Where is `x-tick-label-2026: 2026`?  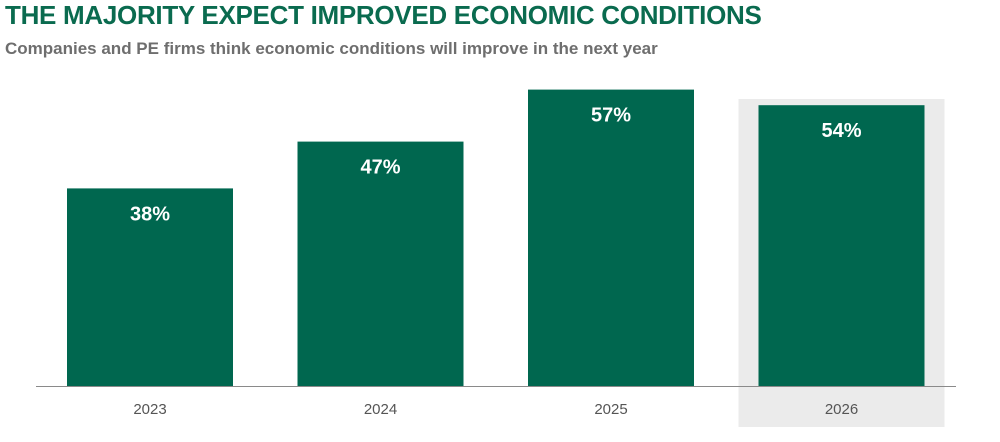 x-tick-label-2026: 2026 is located at coordinates (841, 409).